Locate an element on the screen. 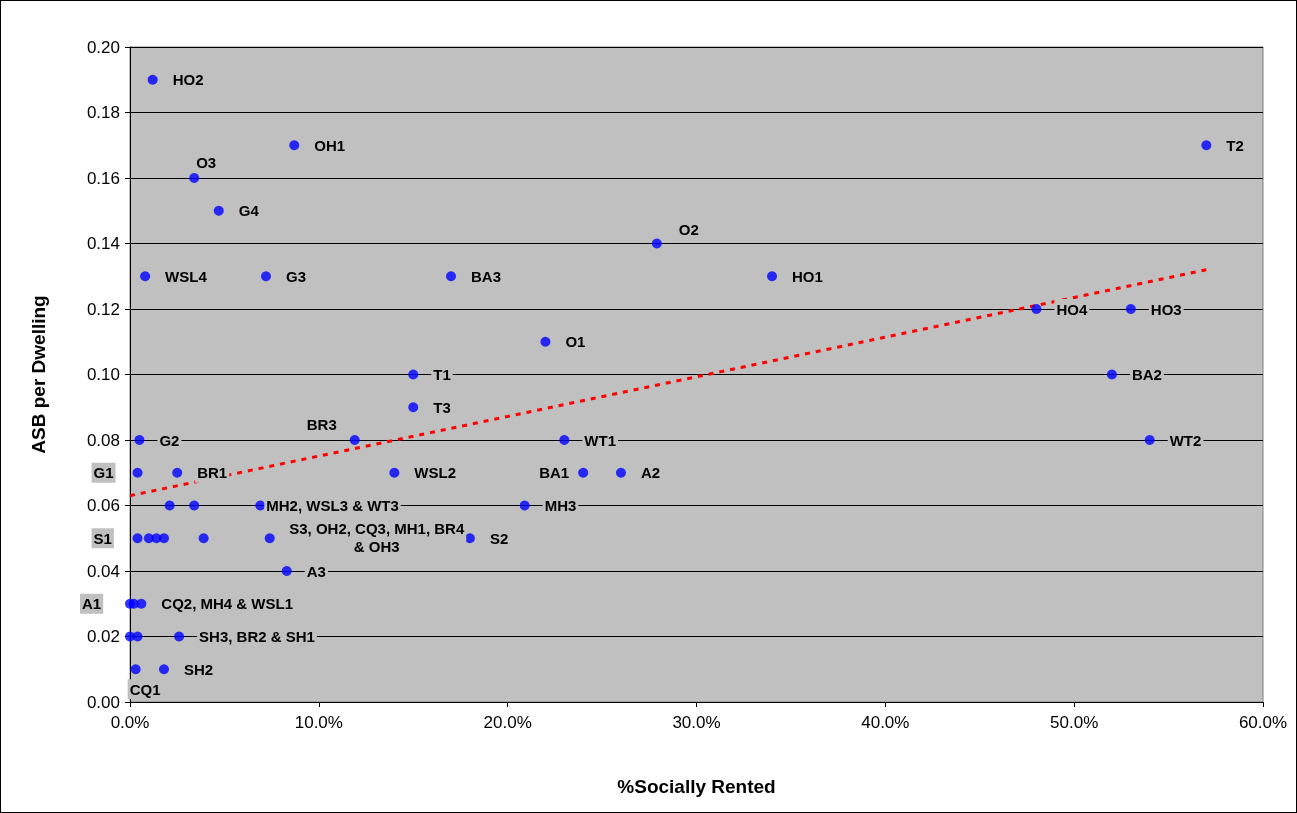 The width and height of the screenshot is (1297, 813). annotation: BR1 is located at coordinates (212, 473).